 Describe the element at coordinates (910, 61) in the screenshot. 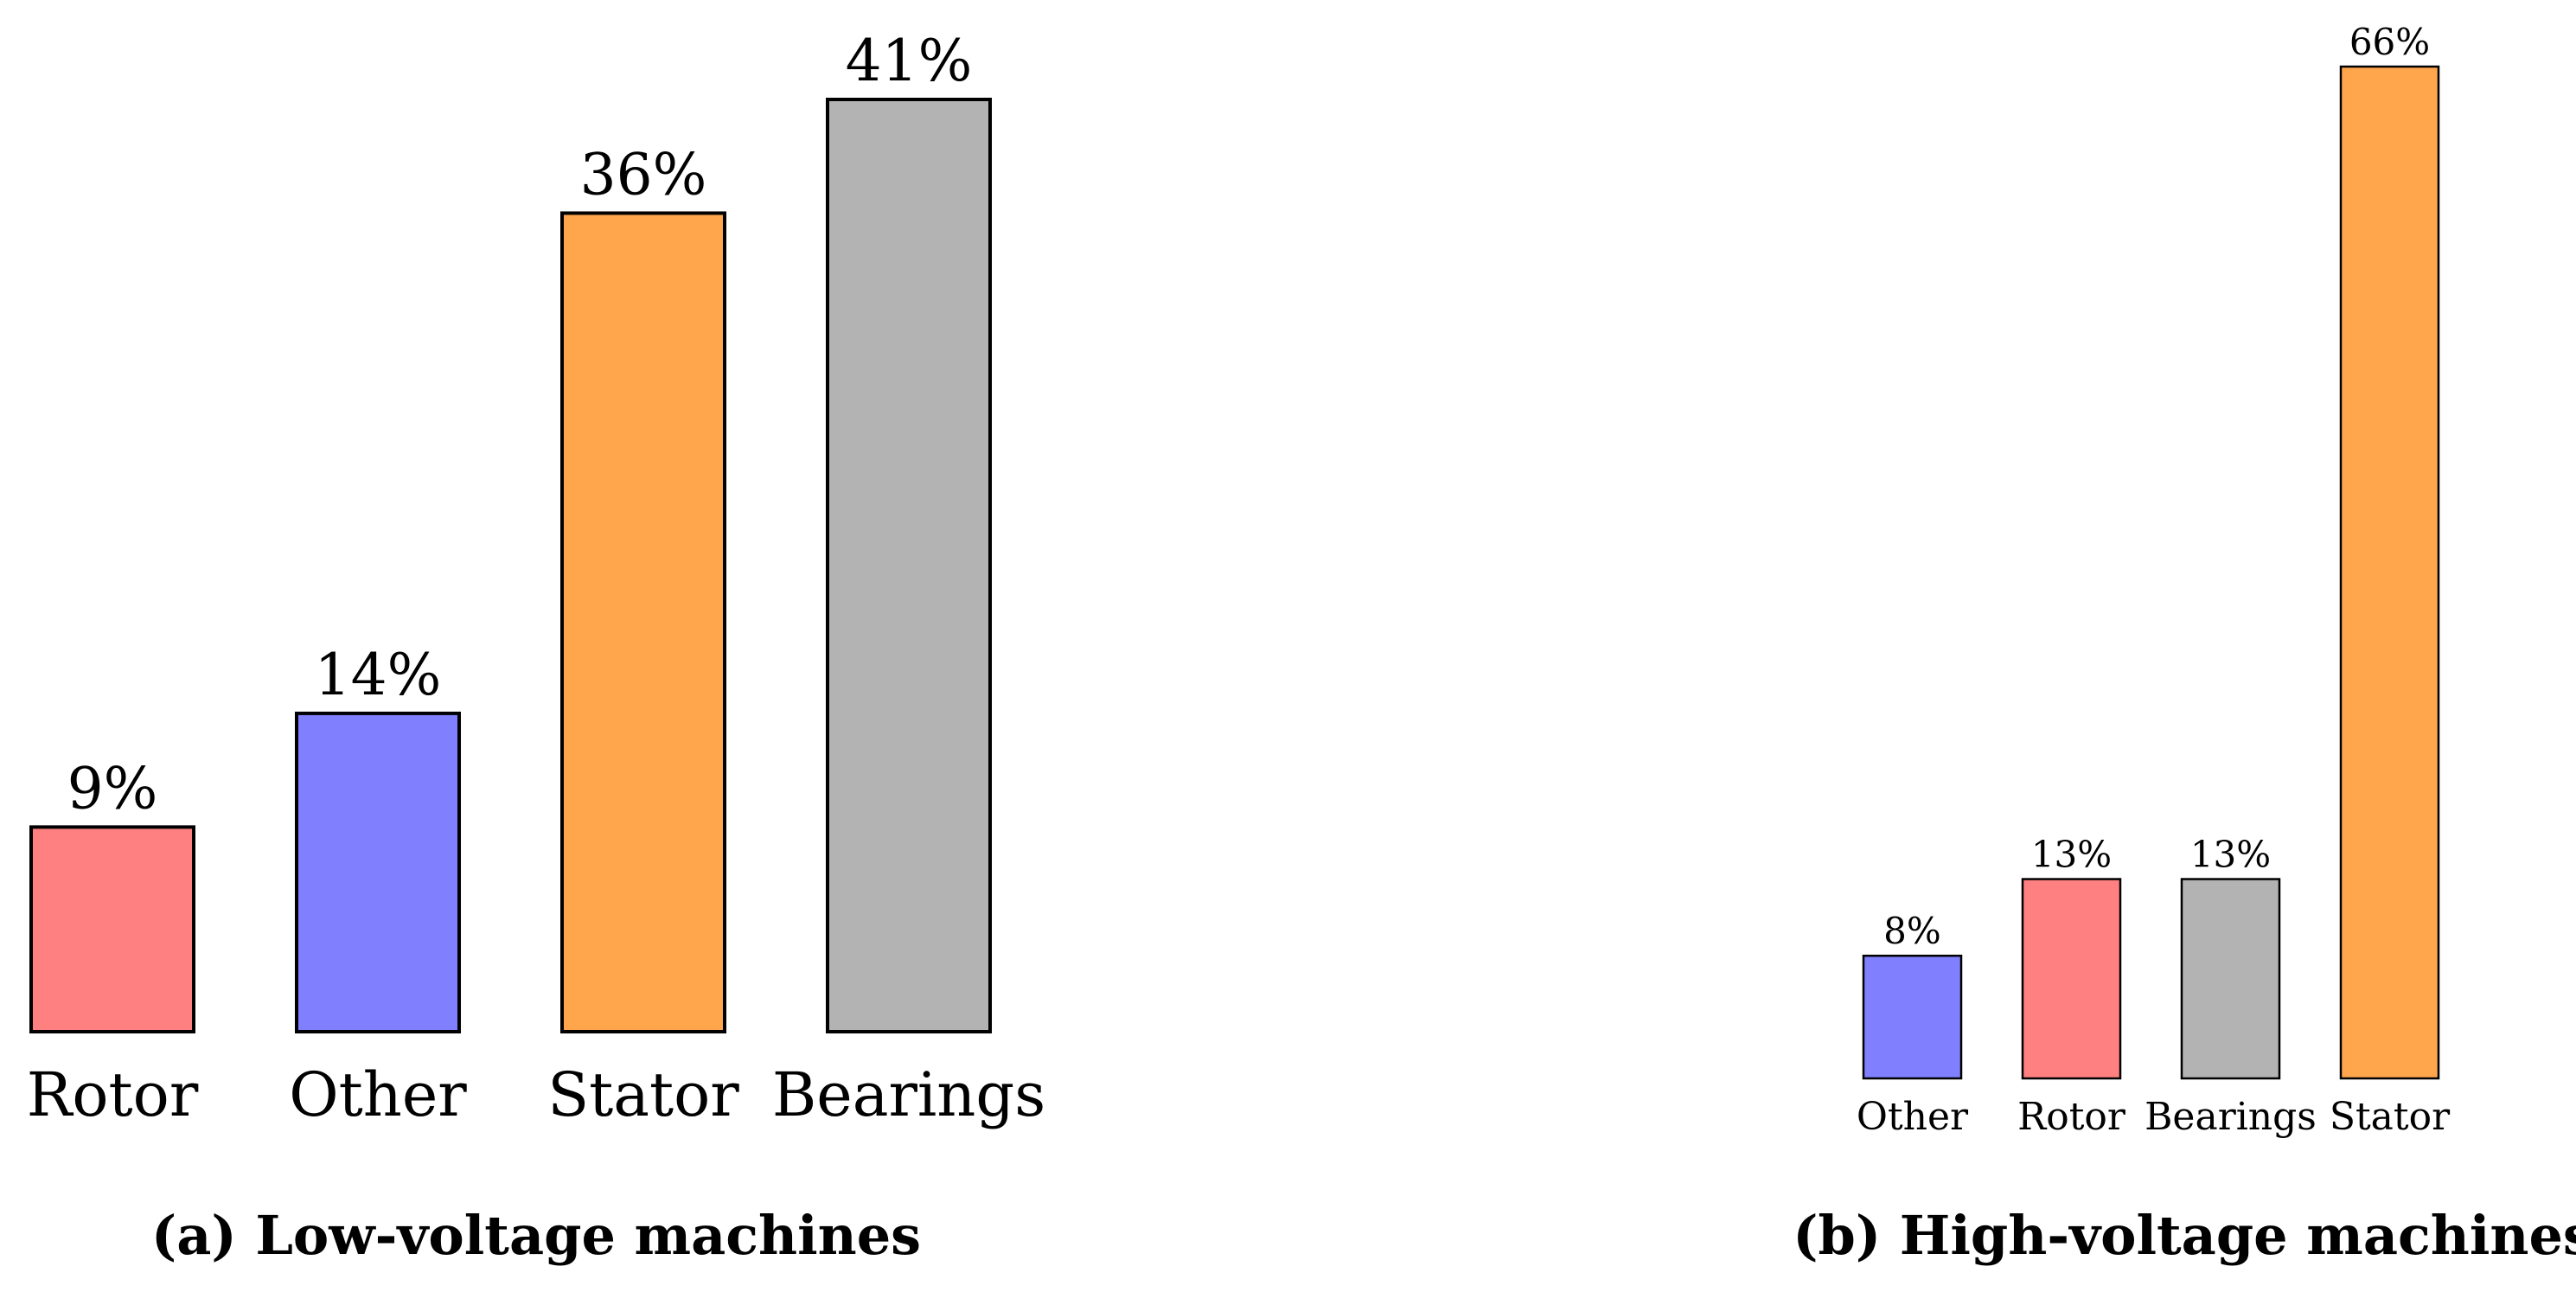

I see `value-label-bearings: 41%` at that location.